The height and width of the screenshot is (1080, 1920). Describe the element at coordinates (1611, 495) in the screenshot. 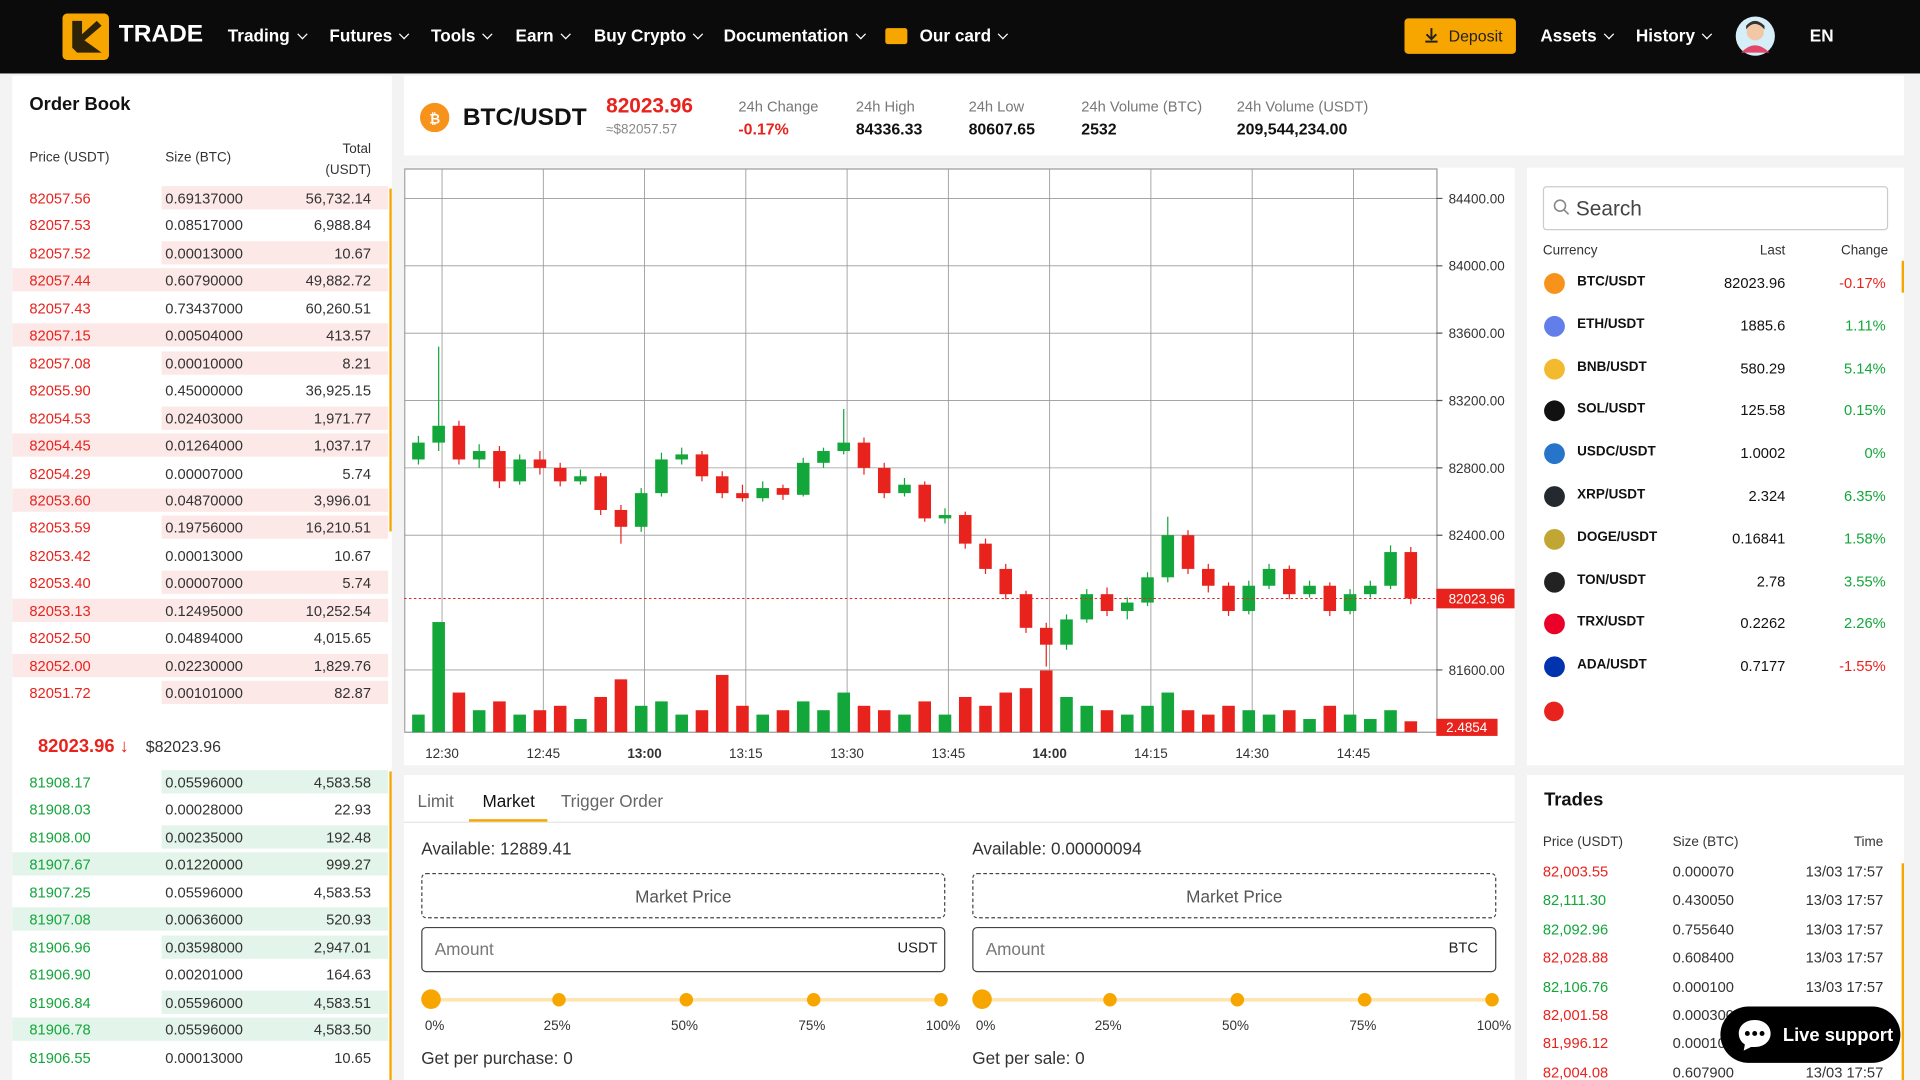

I see `pair: XRP/USDT` at that location.